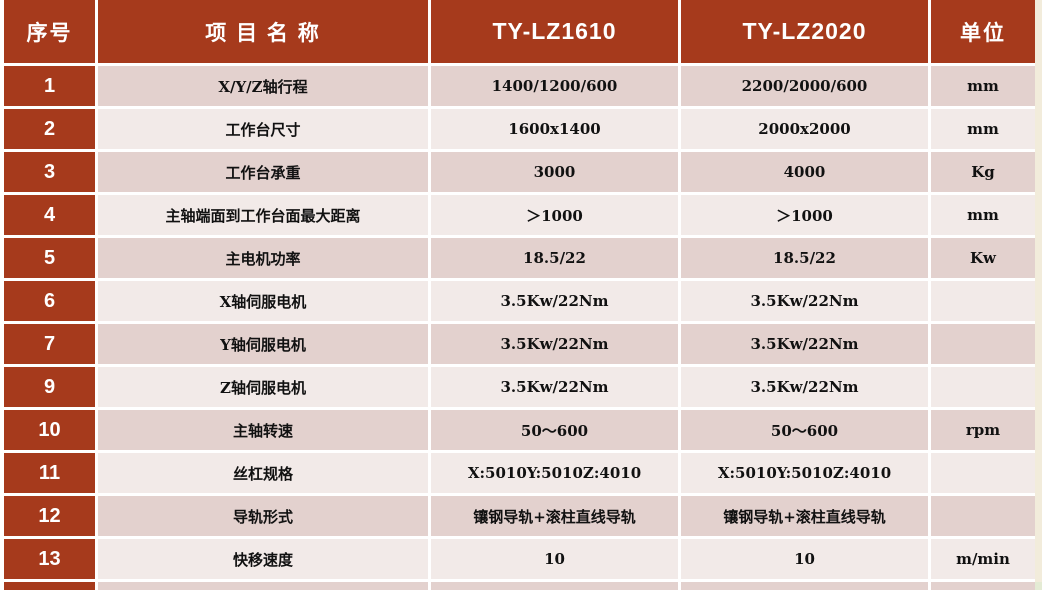 Image resolution: width=1042 pixels, height=590 pixels. Describe the element at coordinates (263, 559) in the screenshot. I see `item-name-cell: 快移速度` at that location.